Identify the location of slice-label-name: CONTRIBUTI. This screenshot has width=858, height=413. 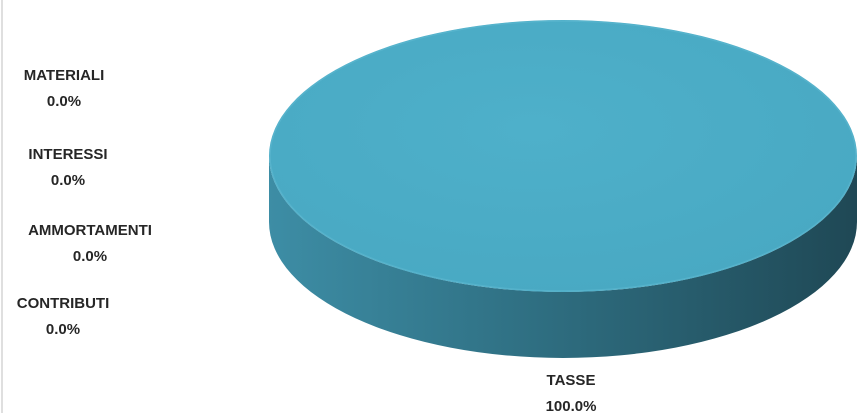
(63, 303).